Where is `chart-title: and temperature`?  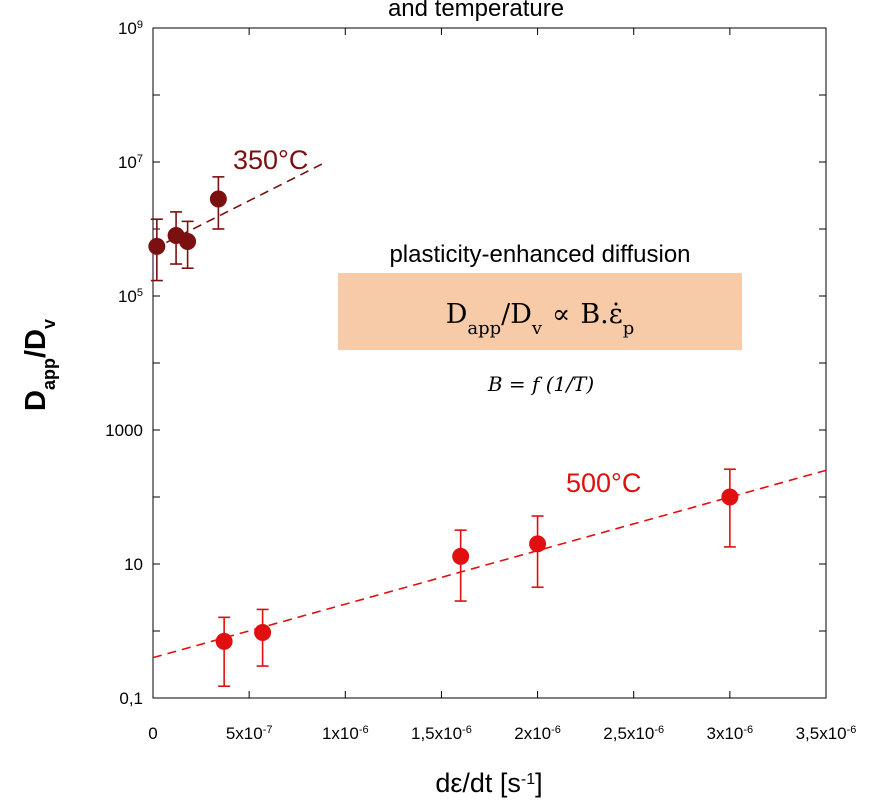
chart-title: and temperature is located at coordinates (476, 11).